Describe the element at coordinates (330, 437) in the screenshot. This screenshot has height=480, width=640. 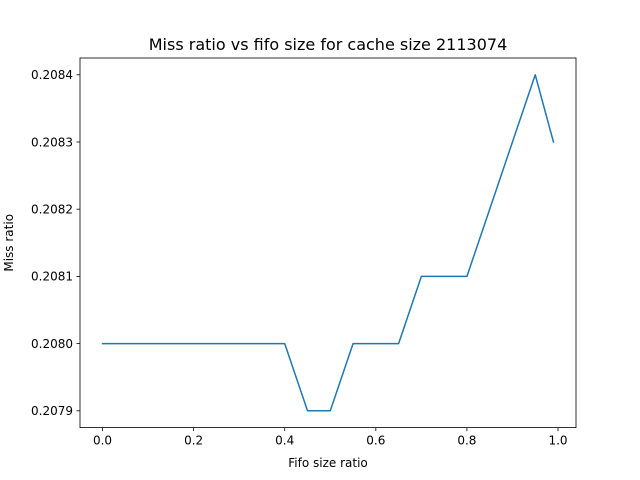
I see `x-axis: 0.0 0.2 0.4 0.6 0.8 1.0` at that location.